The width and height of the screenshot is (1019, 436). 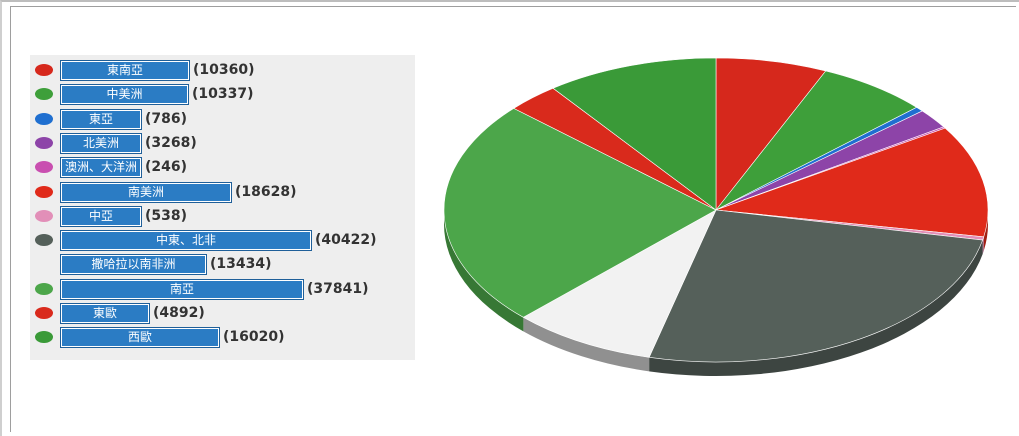 I want to click on legend-value: (786), so click(x=166, y=118).